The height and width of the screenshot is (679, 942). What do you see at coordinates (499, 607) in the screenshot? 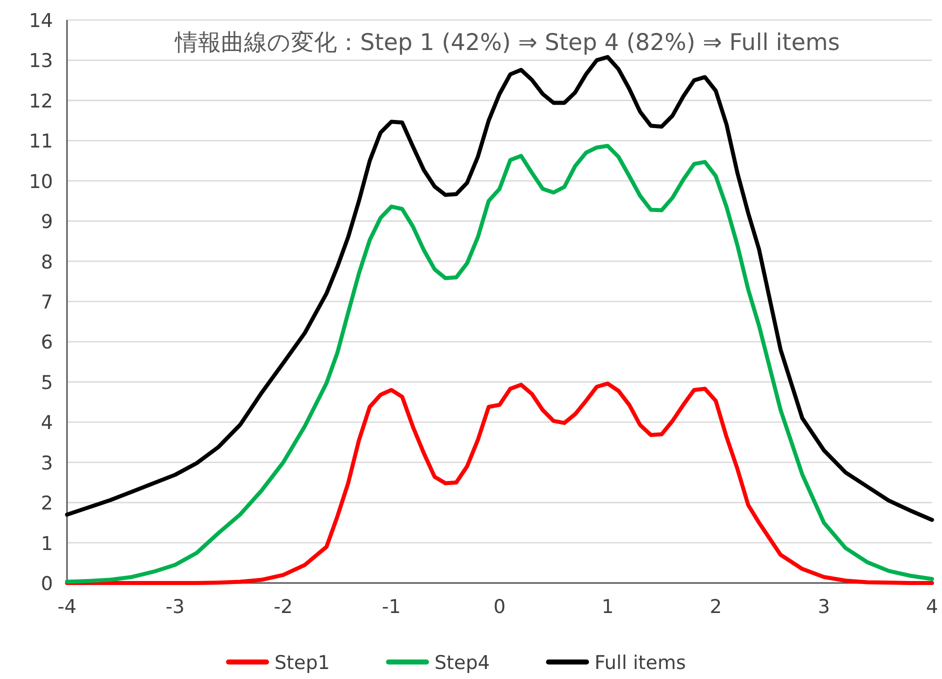
I see `x-tick-label: 0` at bounding box center [499, 607].